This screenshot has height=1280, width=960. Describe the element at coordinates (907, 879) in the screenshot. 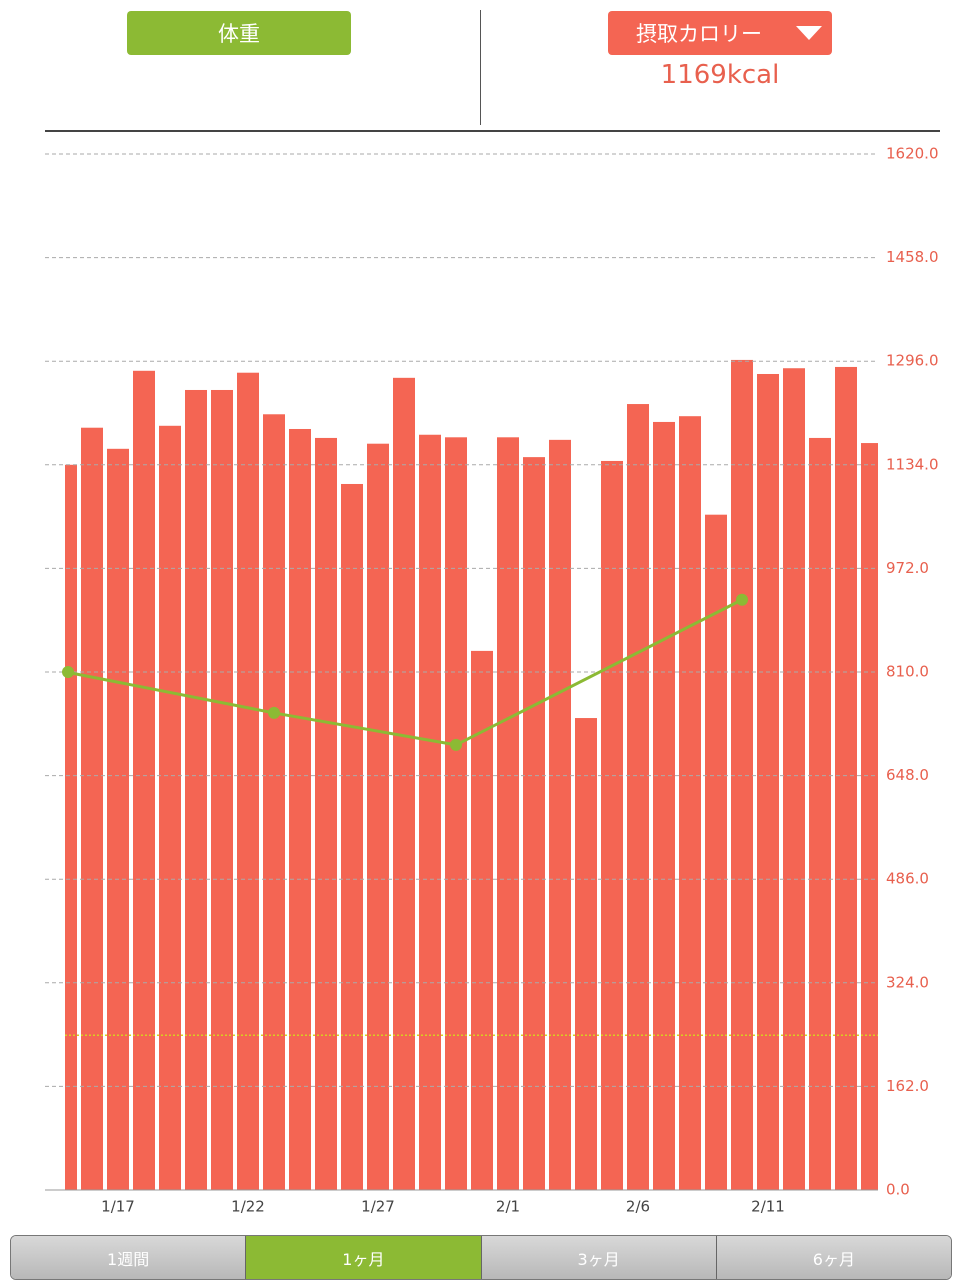

I see `y-tick-label: 486.0` at that location.